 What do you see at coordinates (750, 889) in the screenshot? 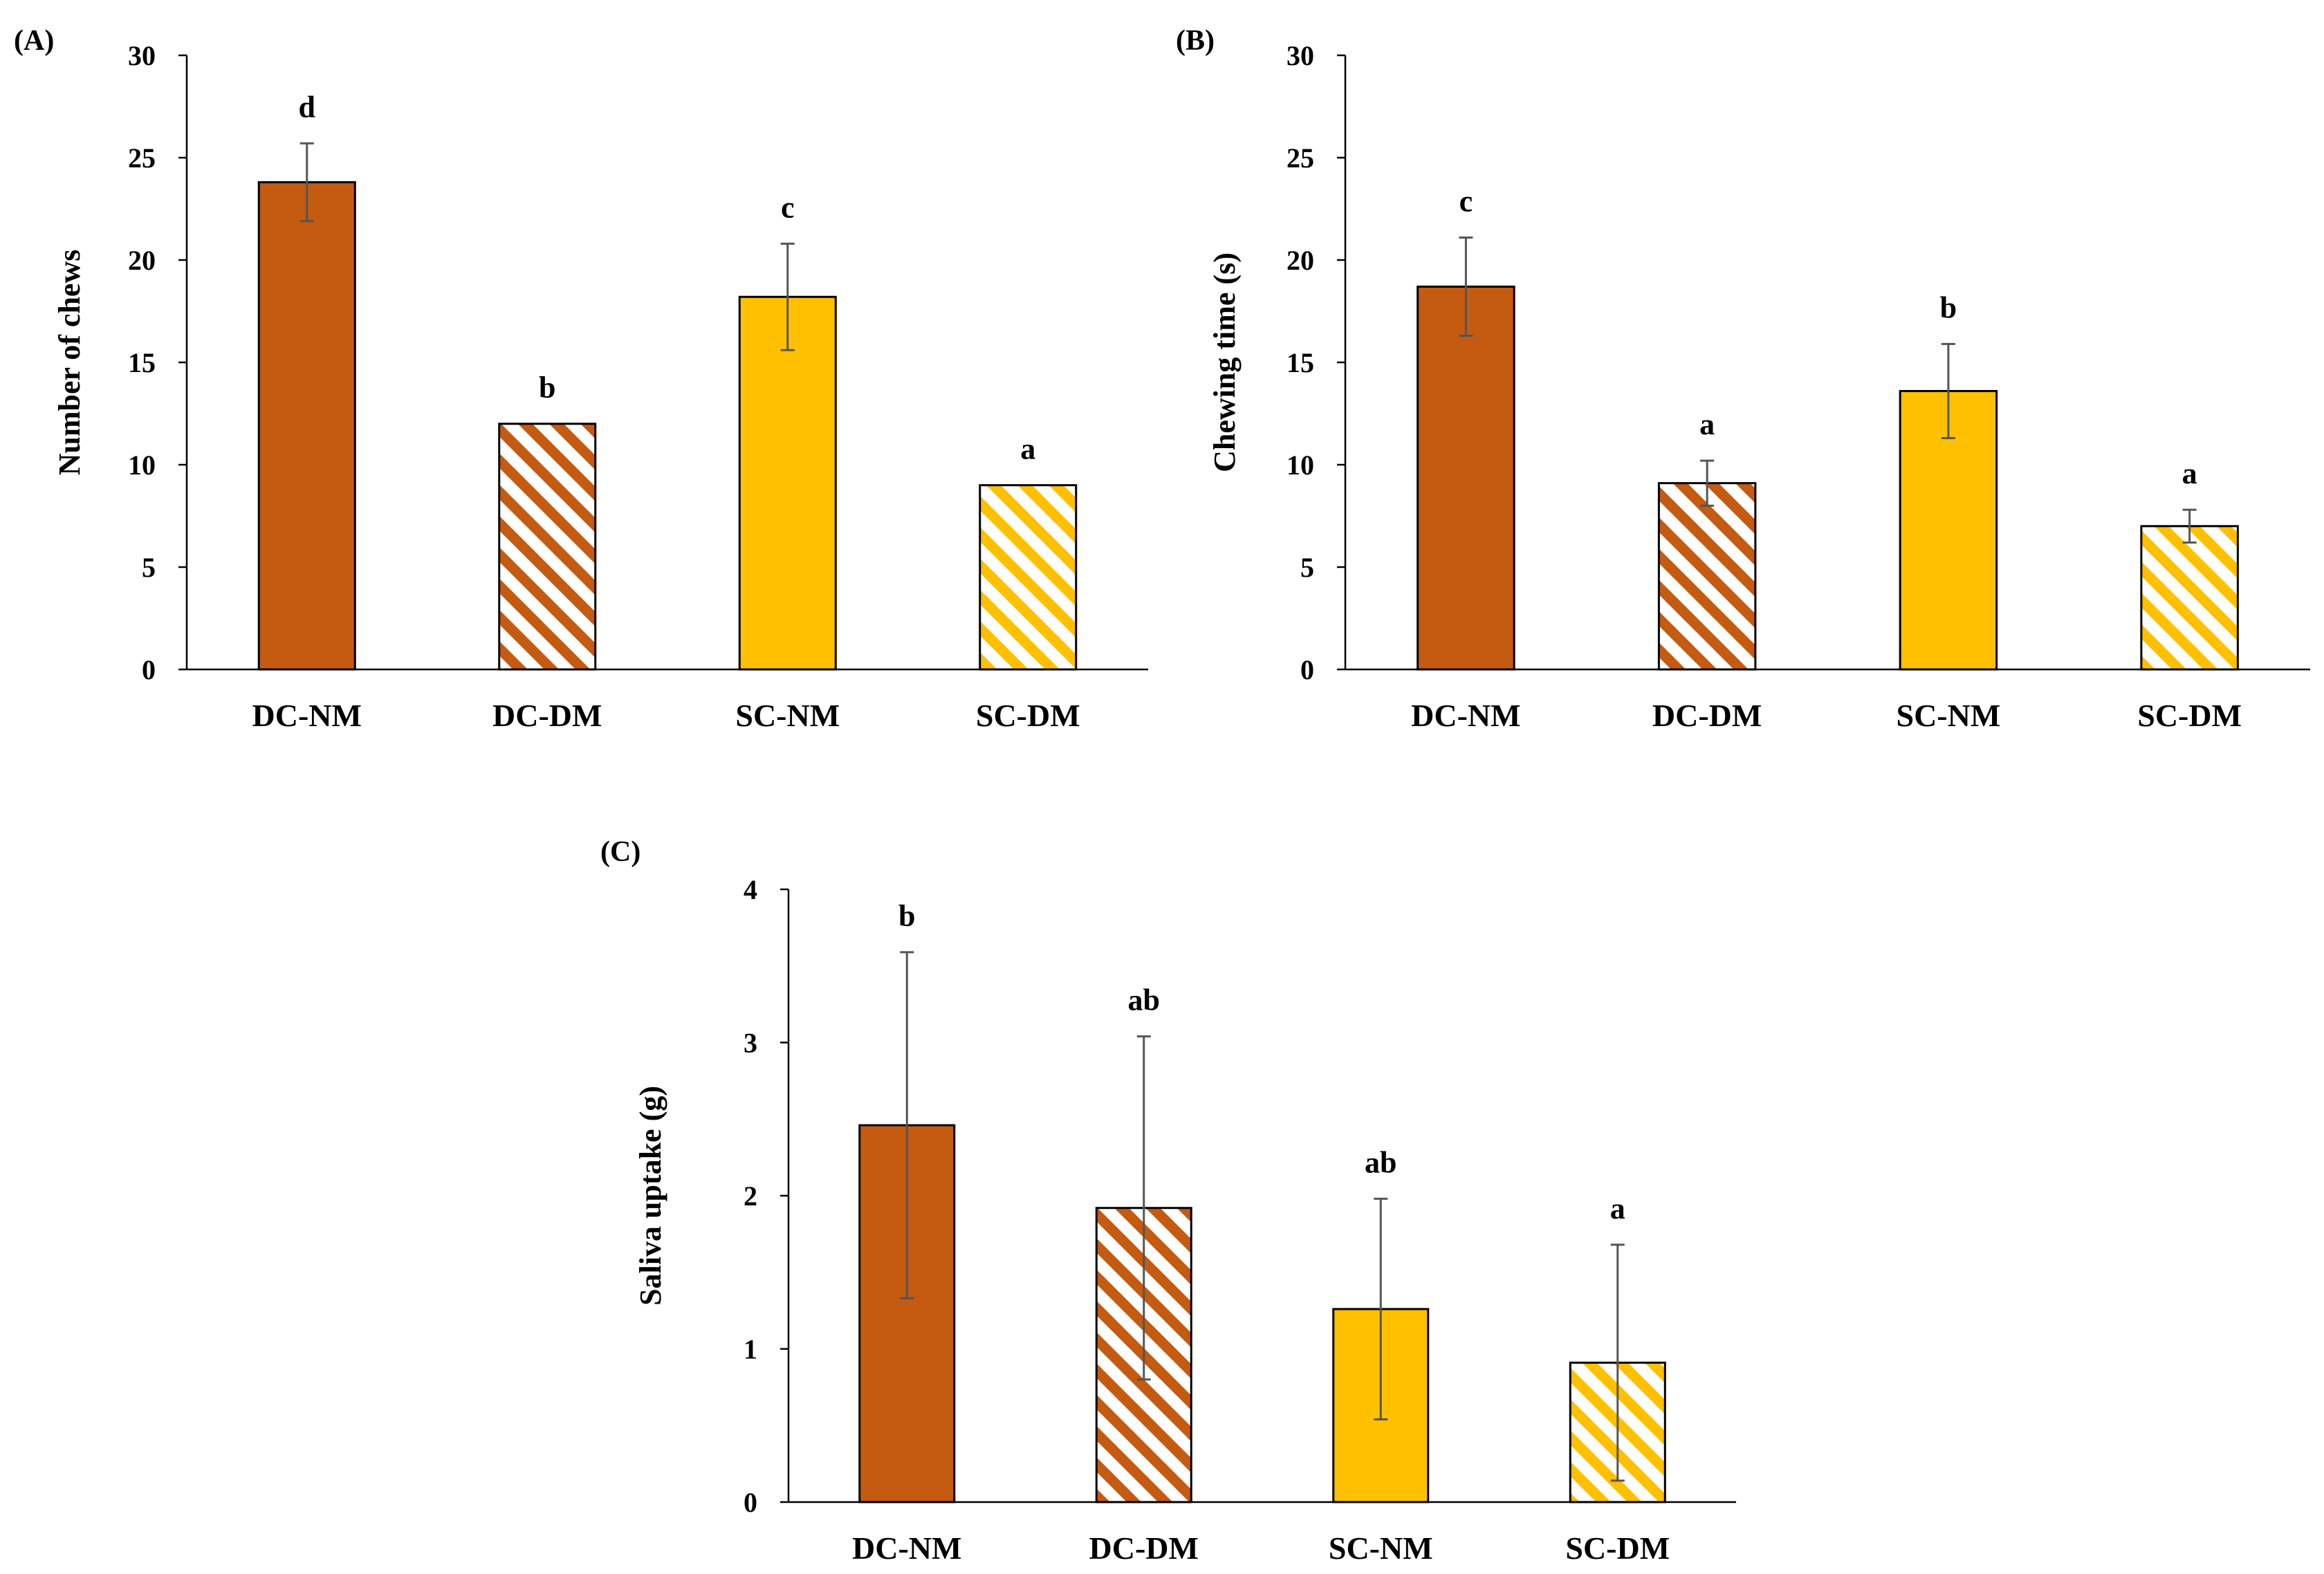
I see `y-tick-label: 4` at bounding box center [750, 889].